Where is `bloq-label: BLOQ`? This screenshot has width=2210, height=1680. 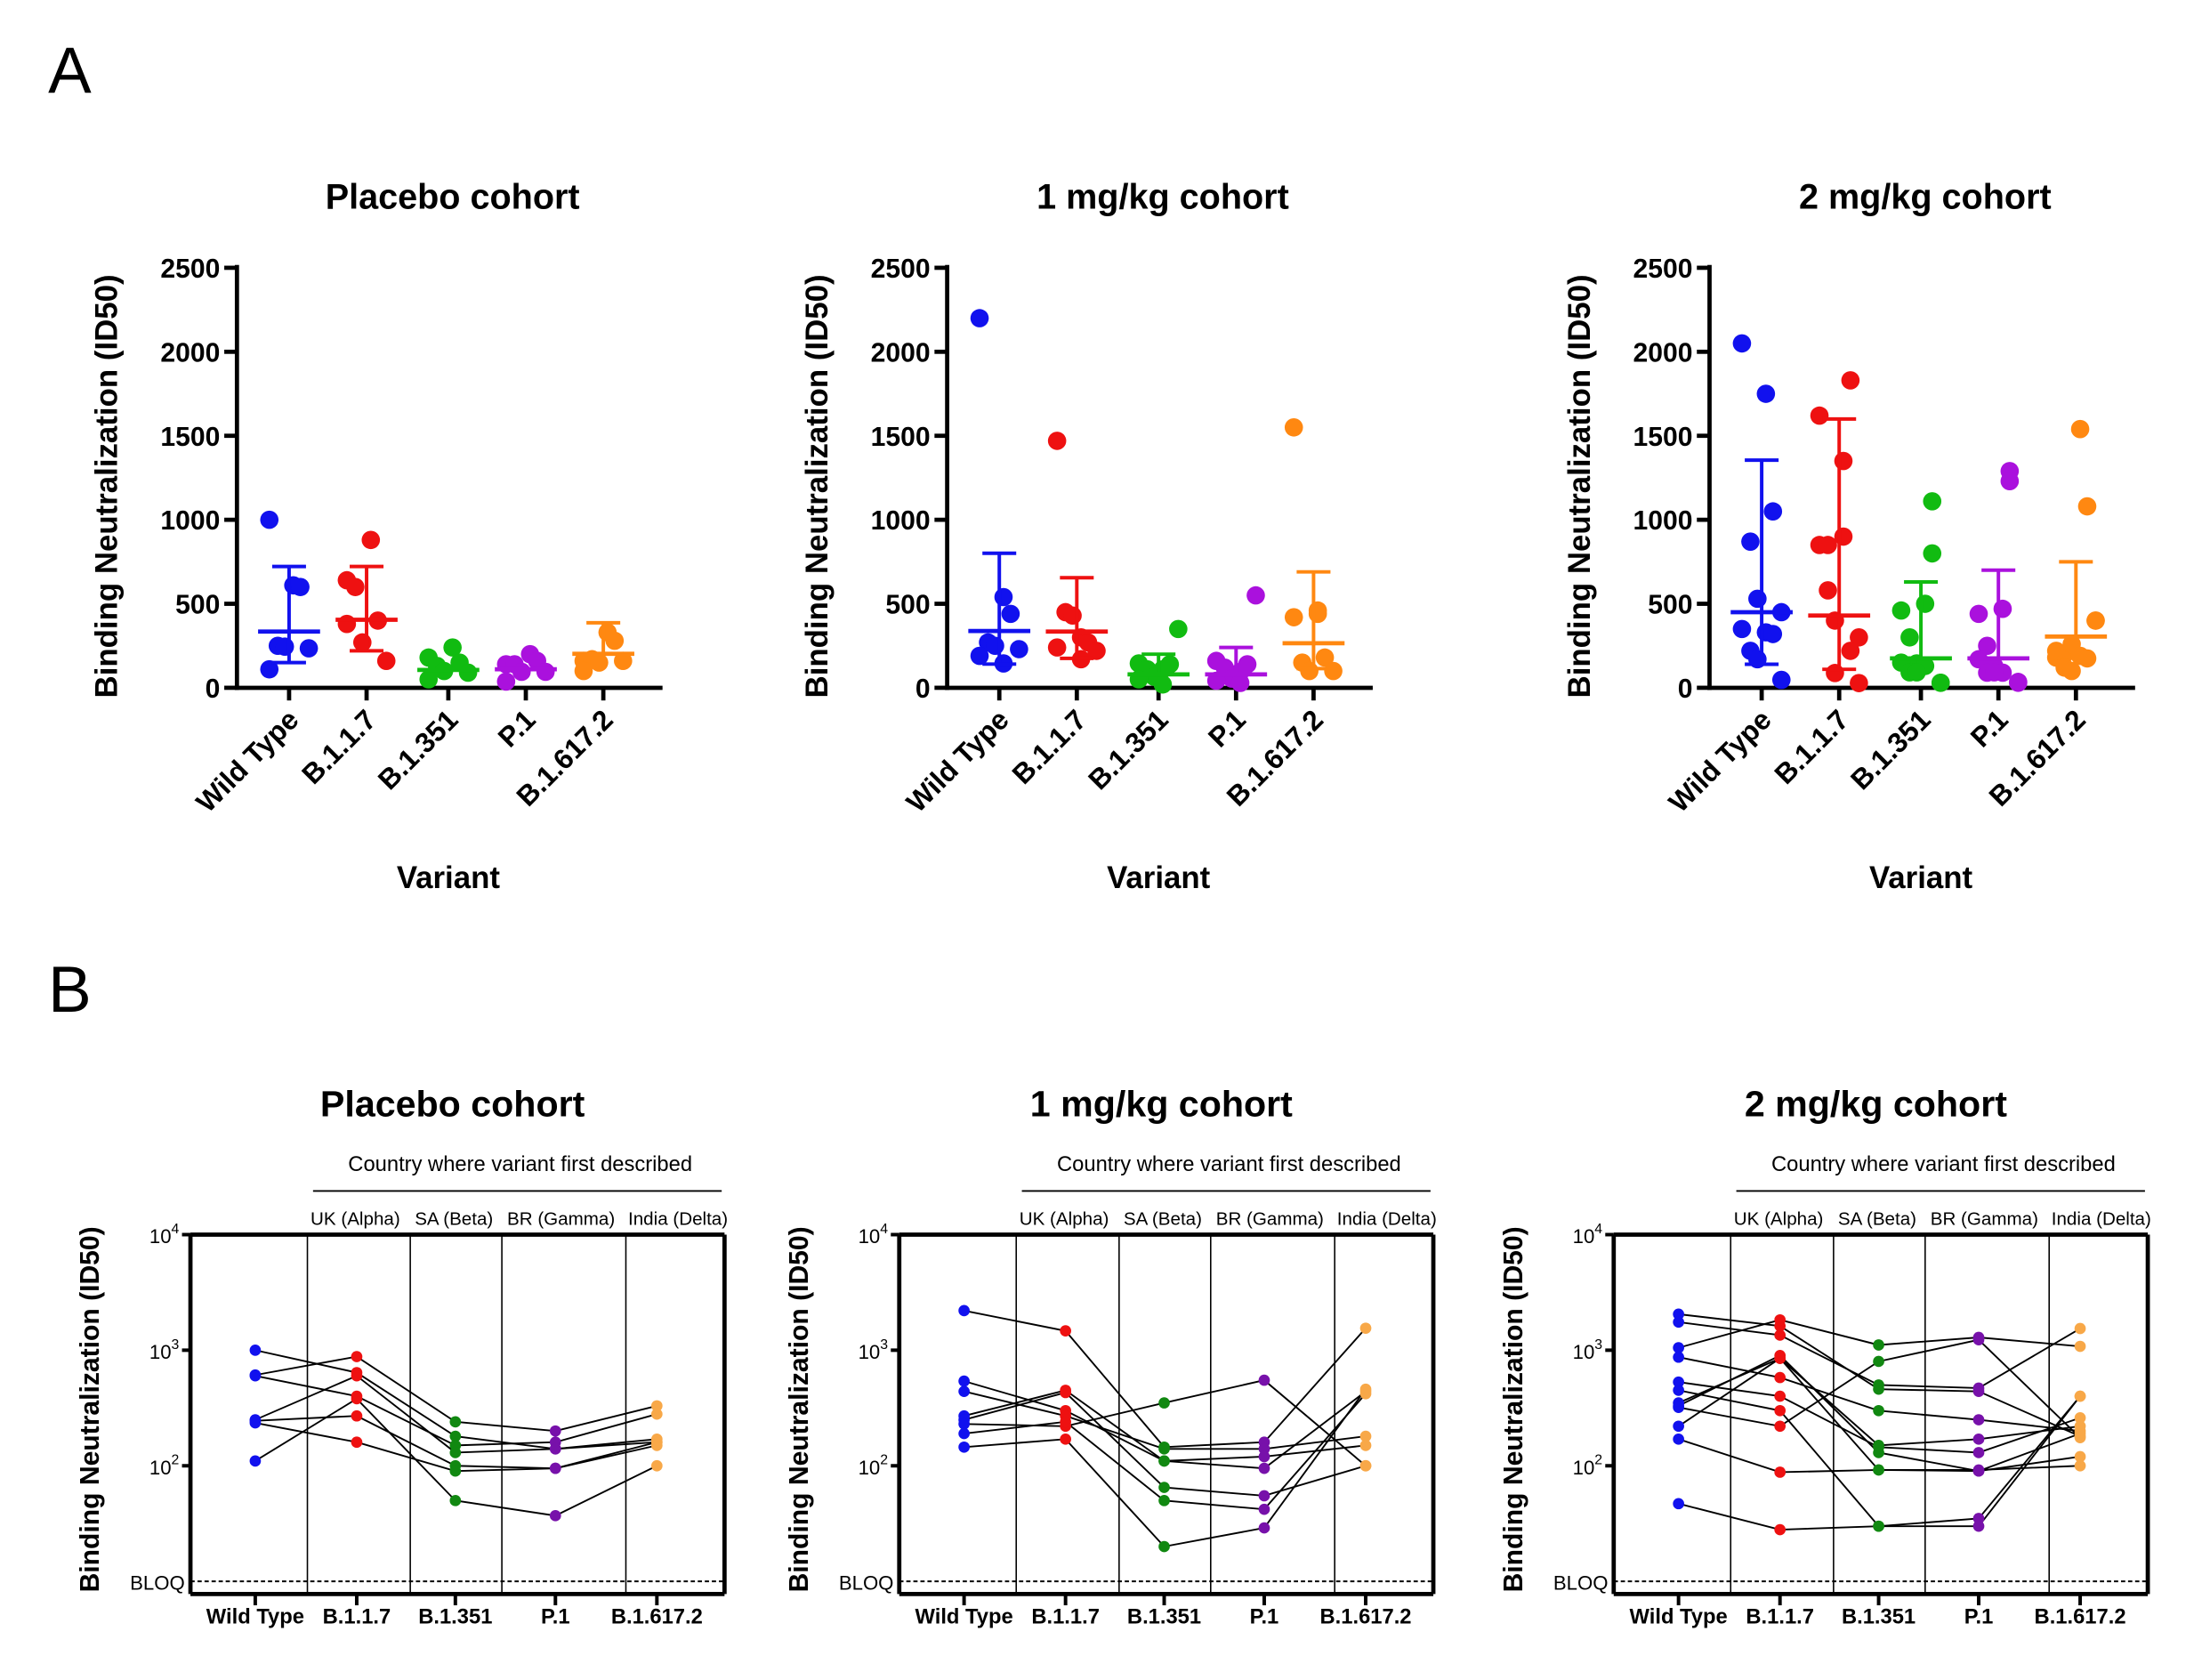 bloq-label: BLOQ is located at coordinates (157, 1583).